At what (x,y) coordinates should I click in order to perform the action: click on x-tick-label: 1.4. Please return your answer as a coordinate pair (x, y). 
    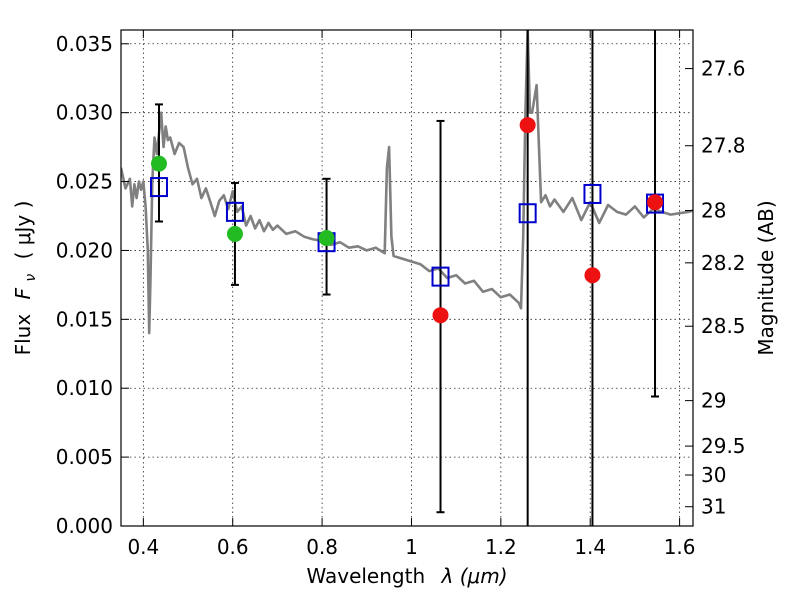
    Looking at the image, I should click on (590, 547).